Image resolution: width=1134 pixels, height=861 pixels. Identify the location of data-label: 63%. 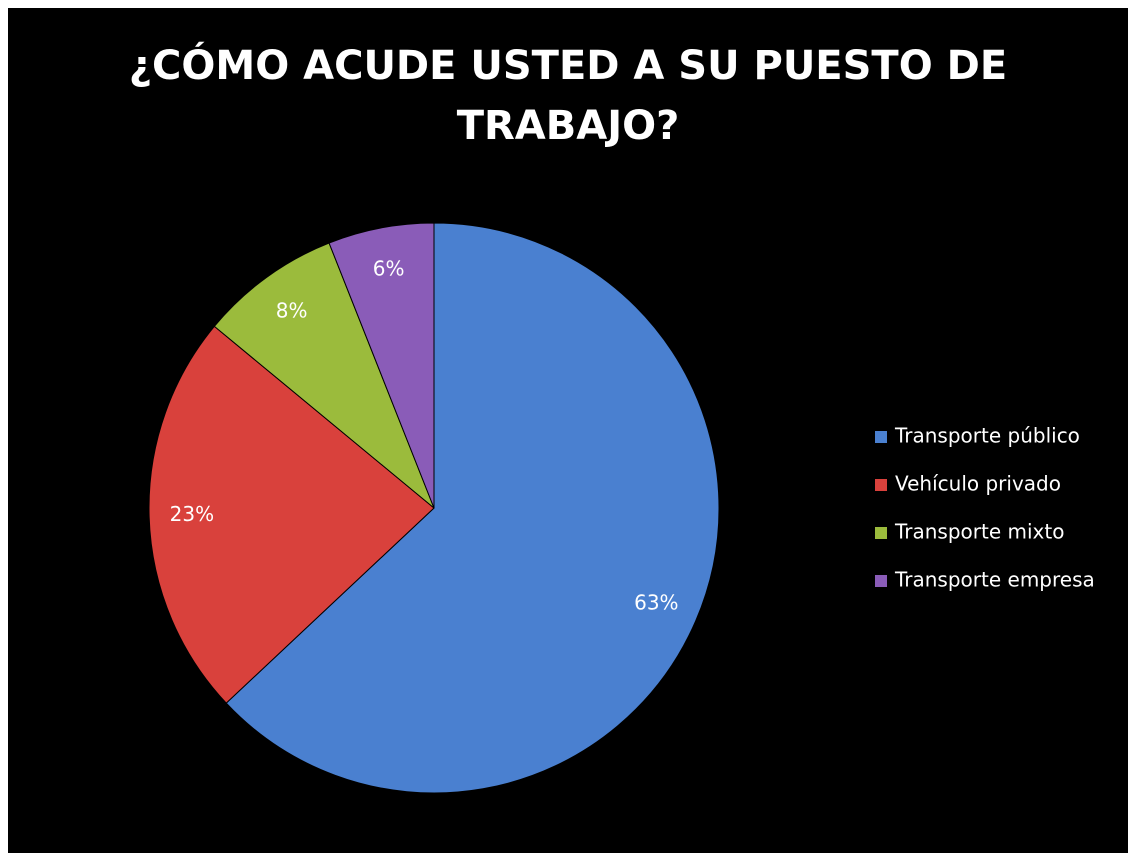
(656, 603).